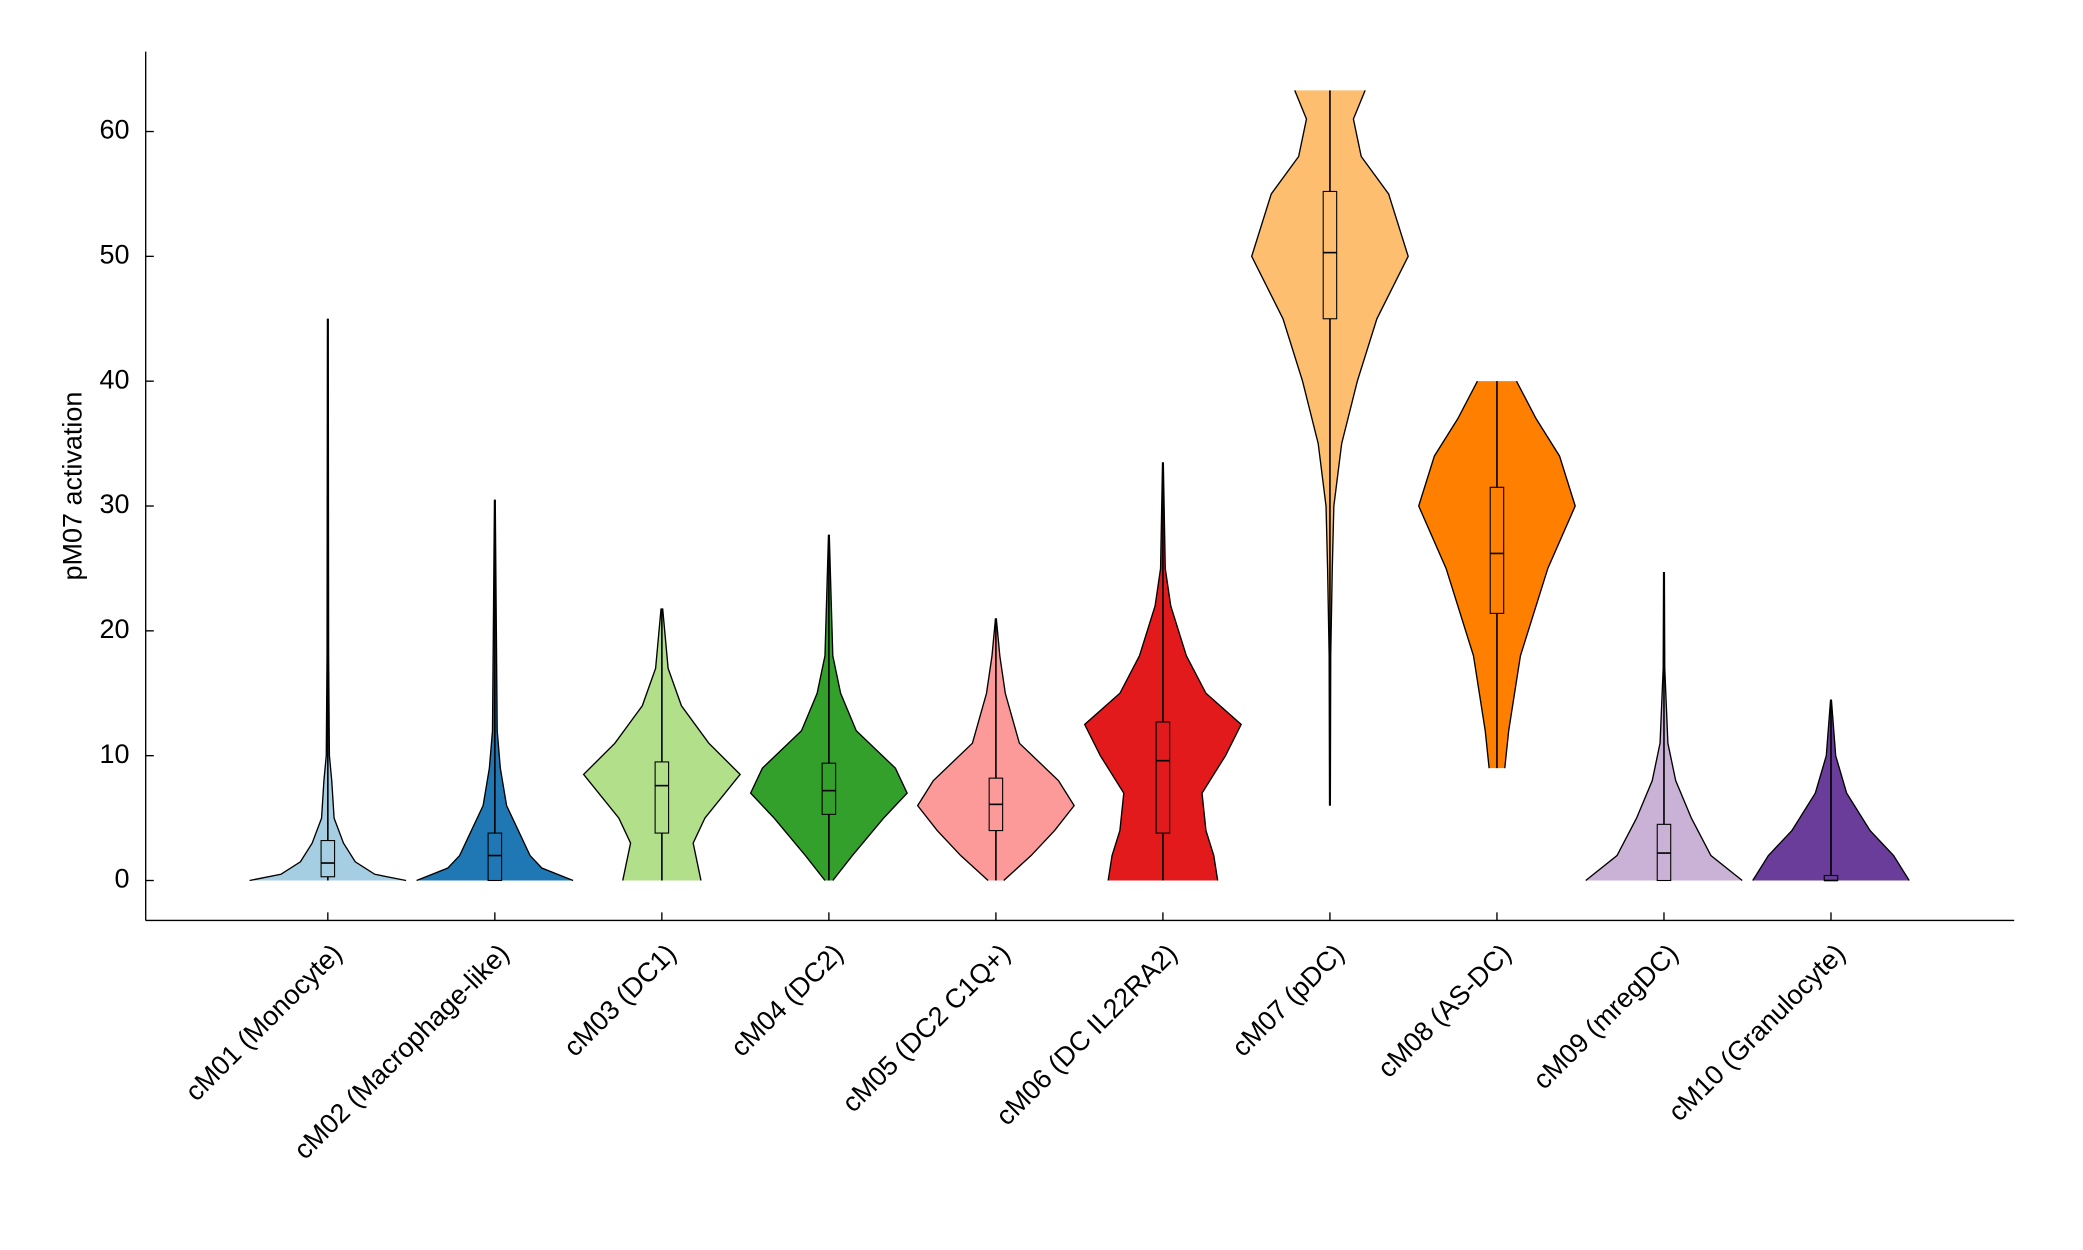 This screenshot has height=1250, width=2083. Describe the element at coordinates (115, 379) in the screenshot. I see `y-tick-label: 40` at that location.